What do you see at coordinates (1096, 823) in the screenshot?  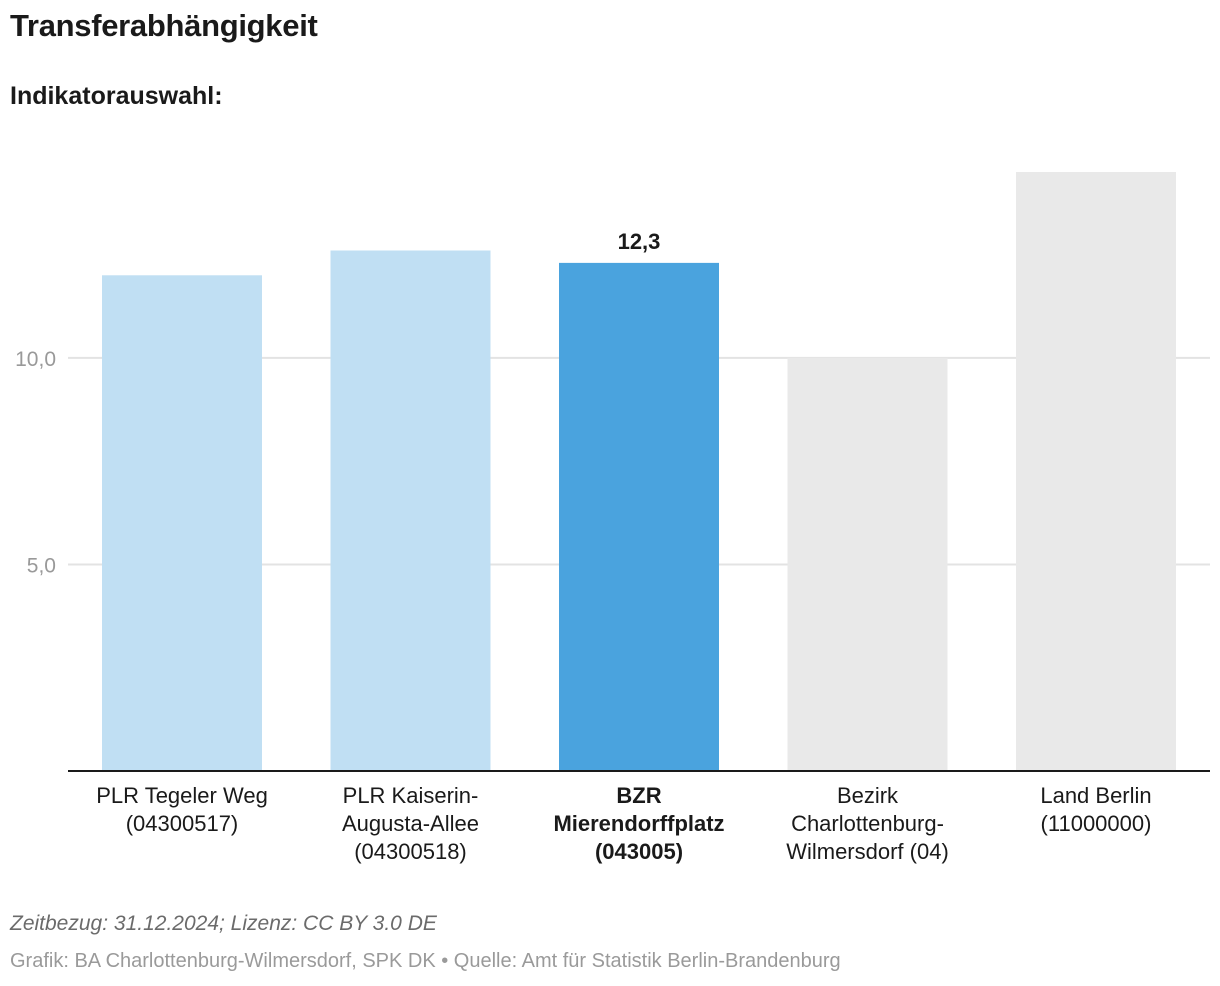 I see `x-tick-label-line: (11000000)` at bounding box center [1096, 823].